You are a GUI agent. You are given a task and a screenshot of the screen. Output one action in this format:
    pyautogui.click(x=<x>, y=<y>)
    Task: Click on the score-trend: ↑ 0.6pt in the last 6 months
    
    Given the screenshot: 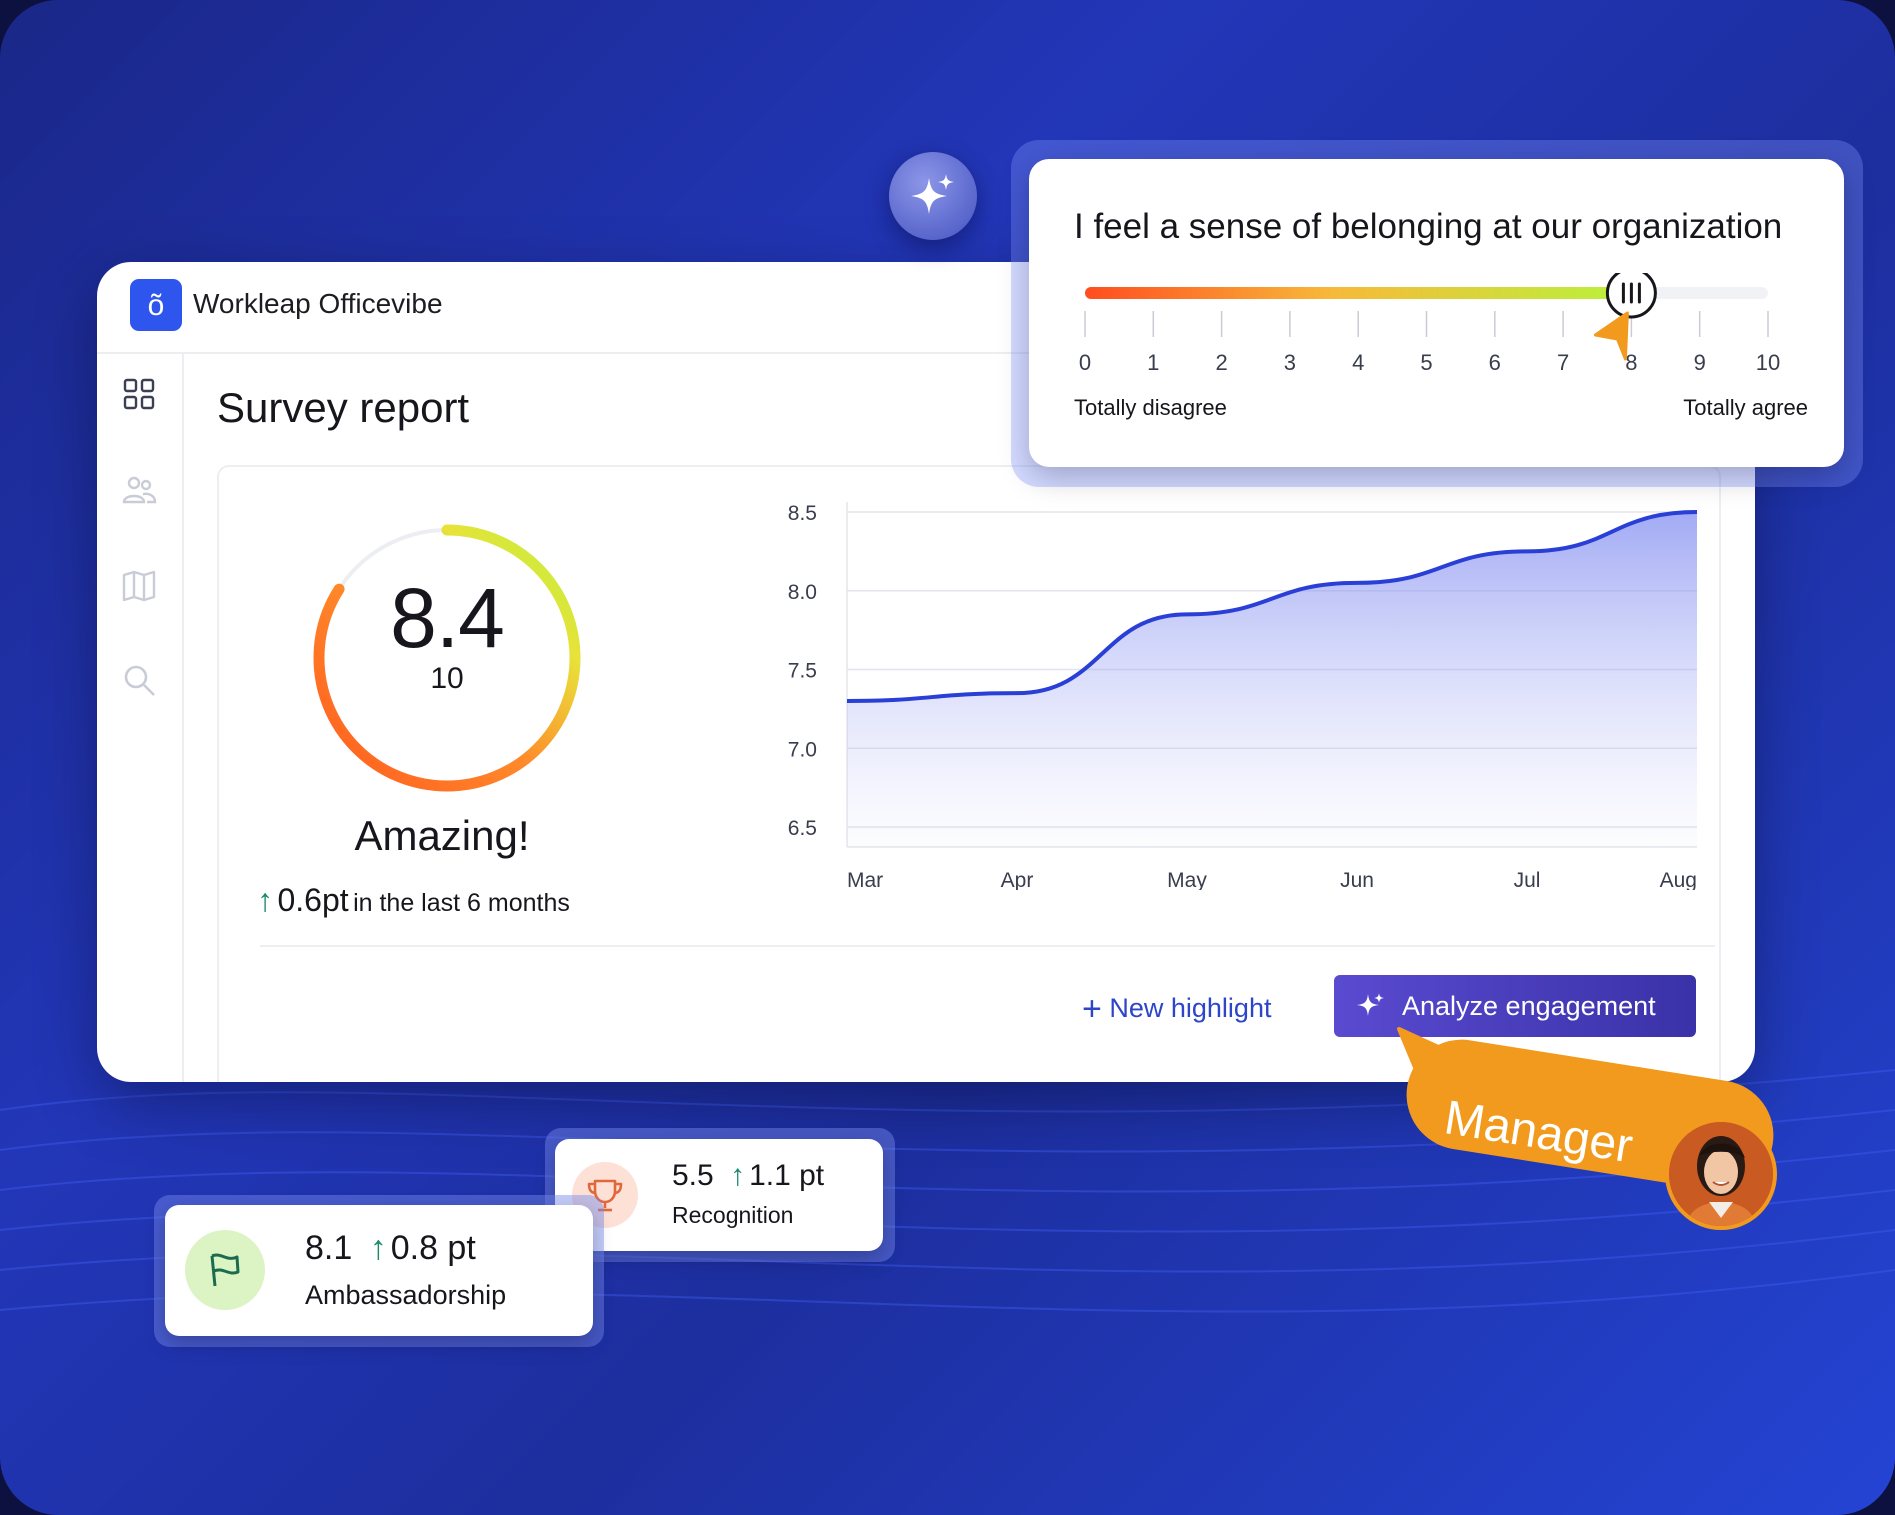 What is the action you would take?
    pyautogui.click(x=413, y=900)
    